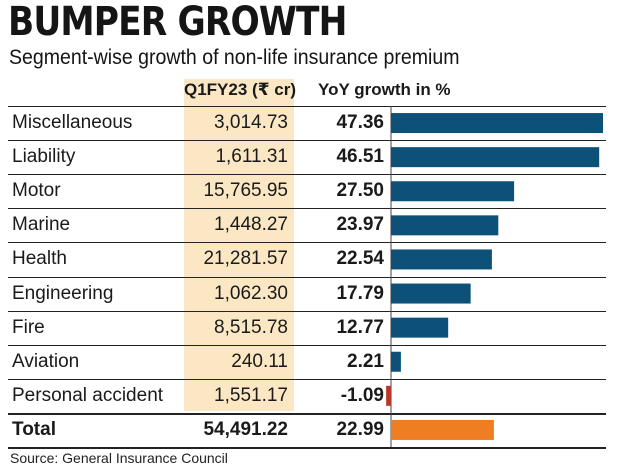 The height and width of the screenshot is (473, 620). Describe the element at coordinates (245, 429) in the screenshot. I see `premium-value: 54,491.22` at that location.